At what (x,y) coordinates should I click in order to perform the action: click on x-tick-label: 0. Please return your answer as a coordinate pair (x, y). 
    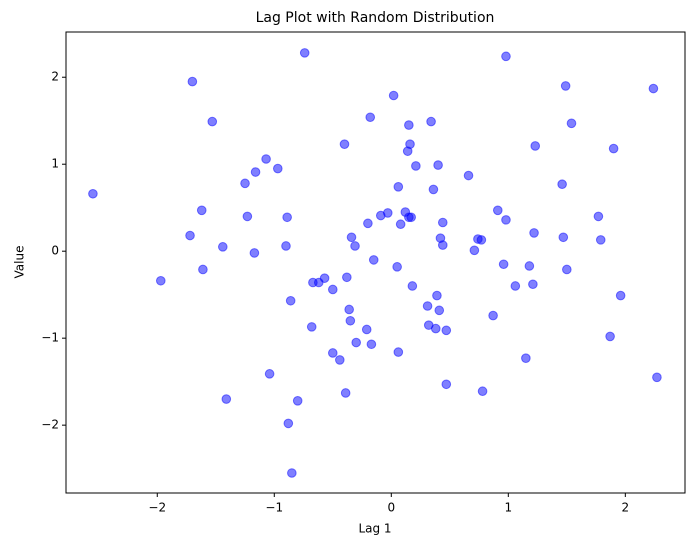
    Looking at the image, I should click on (391, 508).